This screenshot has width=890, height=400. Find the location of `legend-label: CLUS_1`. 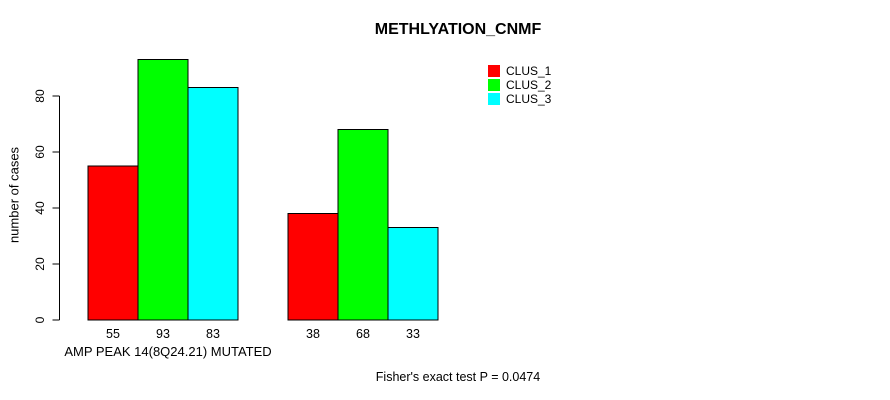

legend-label: CLUS_1 is located at coordinates (529, 70).